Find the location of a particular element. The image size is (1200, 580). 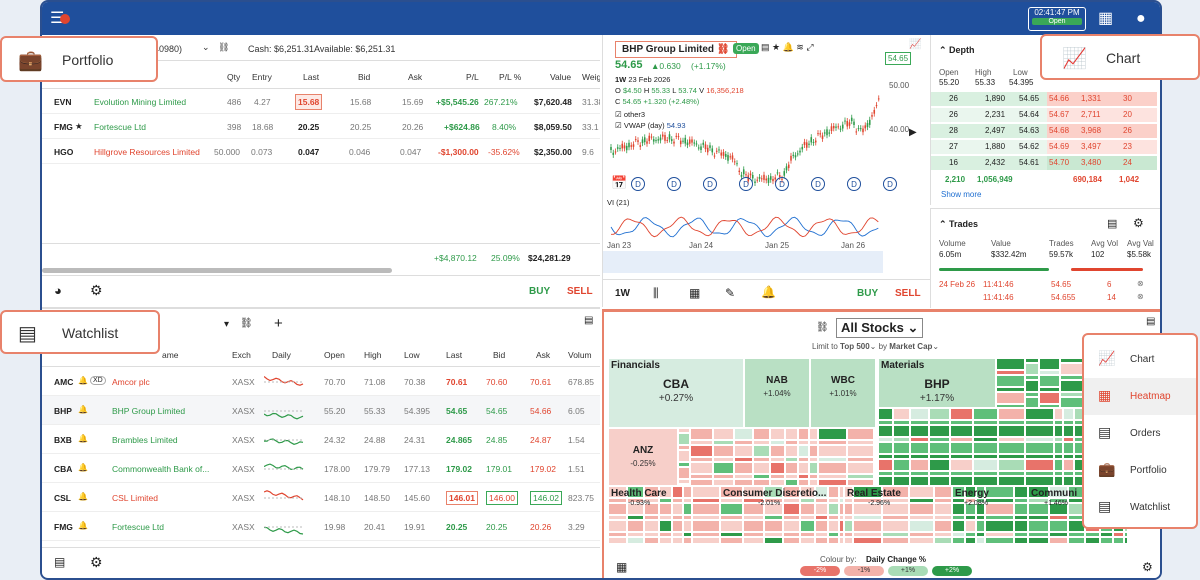

calendar-icon: 📅 is located at coordinates (619, 182).